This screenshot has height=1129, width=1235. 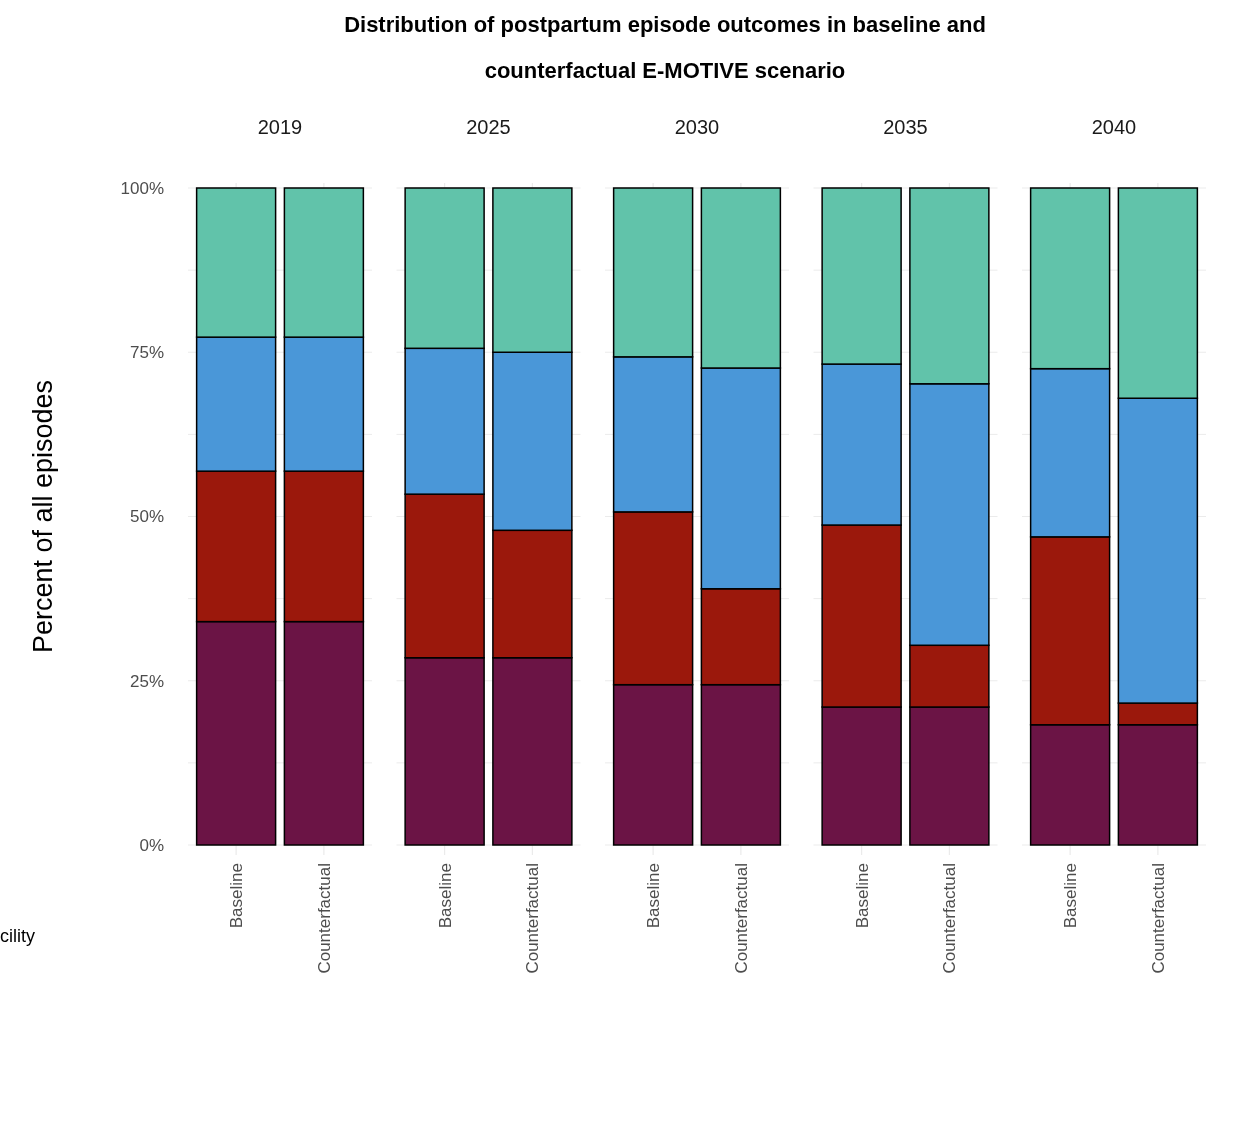 What do you see at coordinates (280, 127) in the screenshot?
I see `chart-title: 2019` at bounding box center [280, 127].